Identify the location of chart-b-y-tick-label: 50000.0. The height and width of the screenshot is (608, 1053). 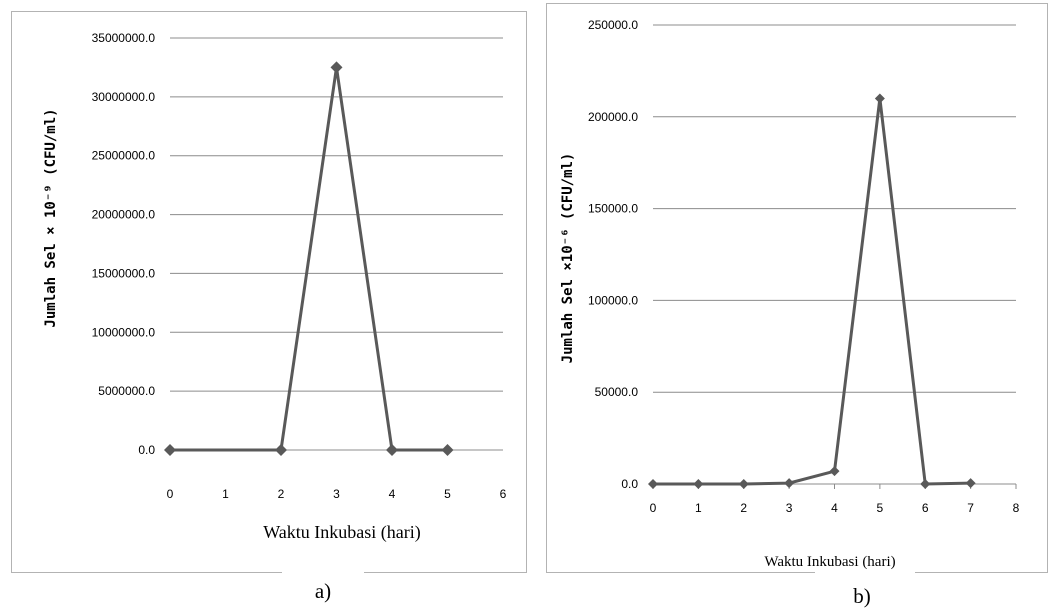
(617, 392).